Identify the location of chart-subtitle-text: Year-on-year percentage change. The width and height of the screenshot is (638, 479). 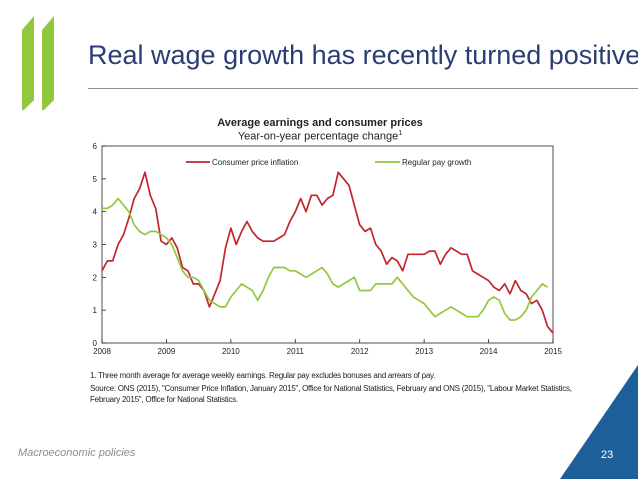
(318, 136).